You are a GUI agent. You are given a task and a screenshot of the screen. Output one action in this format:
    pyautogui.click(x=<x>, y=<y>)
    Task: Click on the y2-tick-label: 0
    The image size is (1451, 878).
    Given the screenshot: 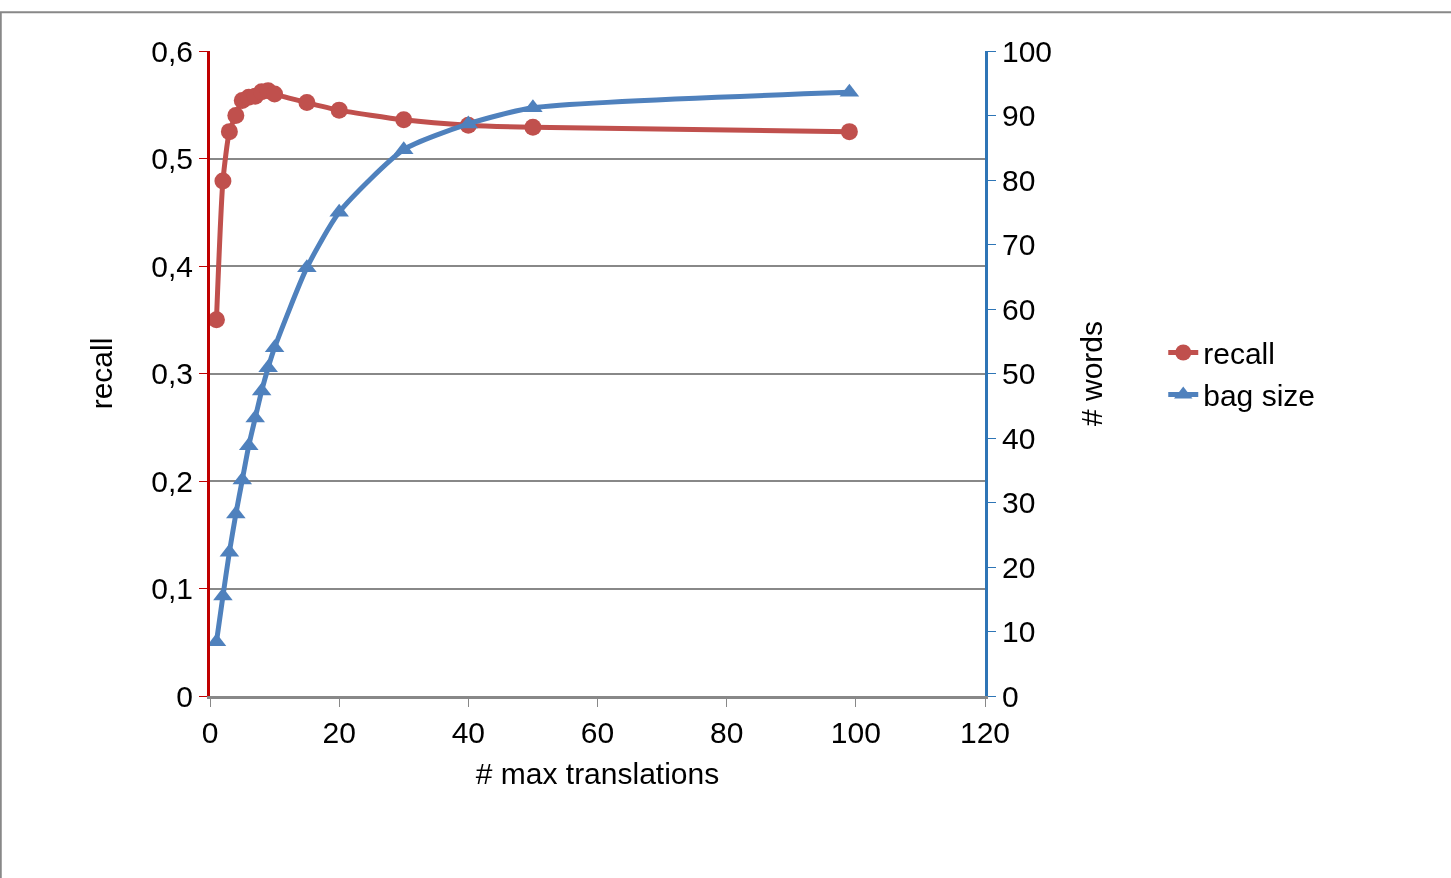 What is the action you would take?
    pyautogui.click(x=1010, y=696)
    